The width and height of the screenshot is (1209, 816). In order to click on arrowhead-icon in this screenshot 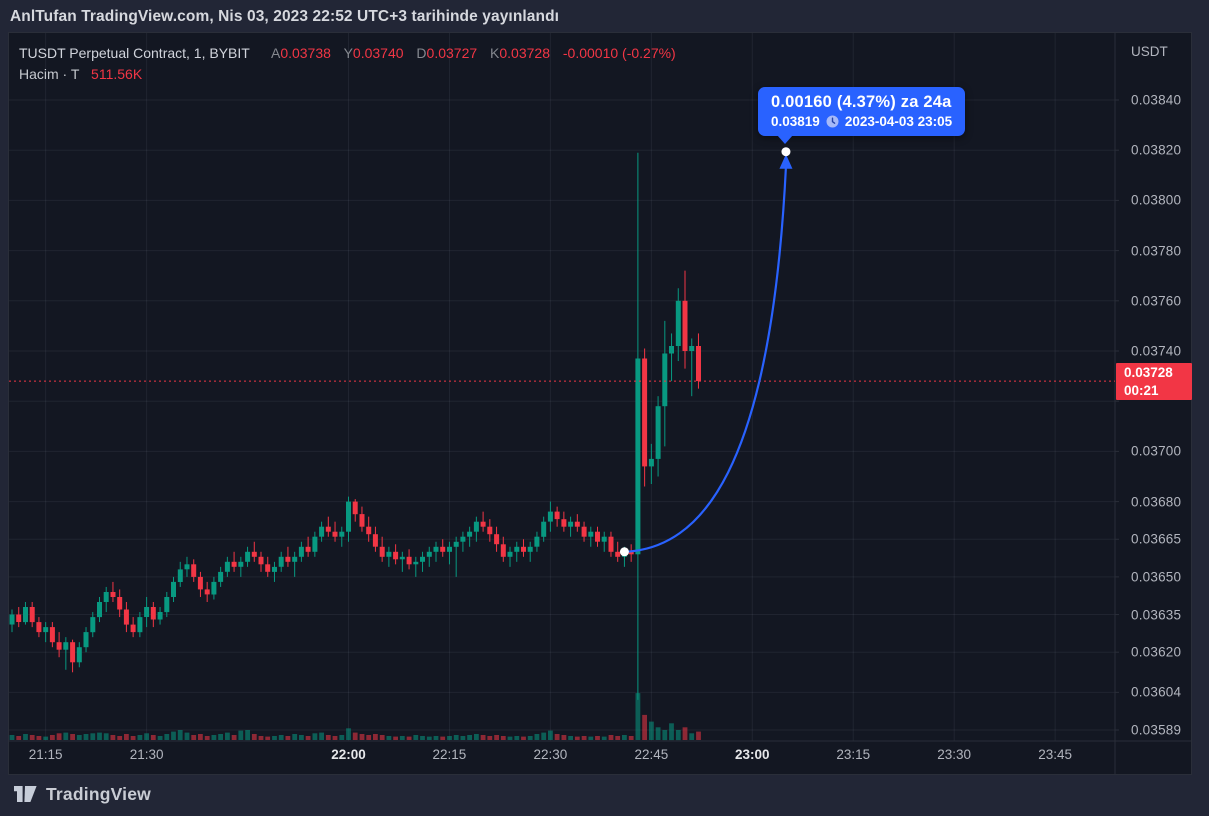, I will do `click(786, 161)`.